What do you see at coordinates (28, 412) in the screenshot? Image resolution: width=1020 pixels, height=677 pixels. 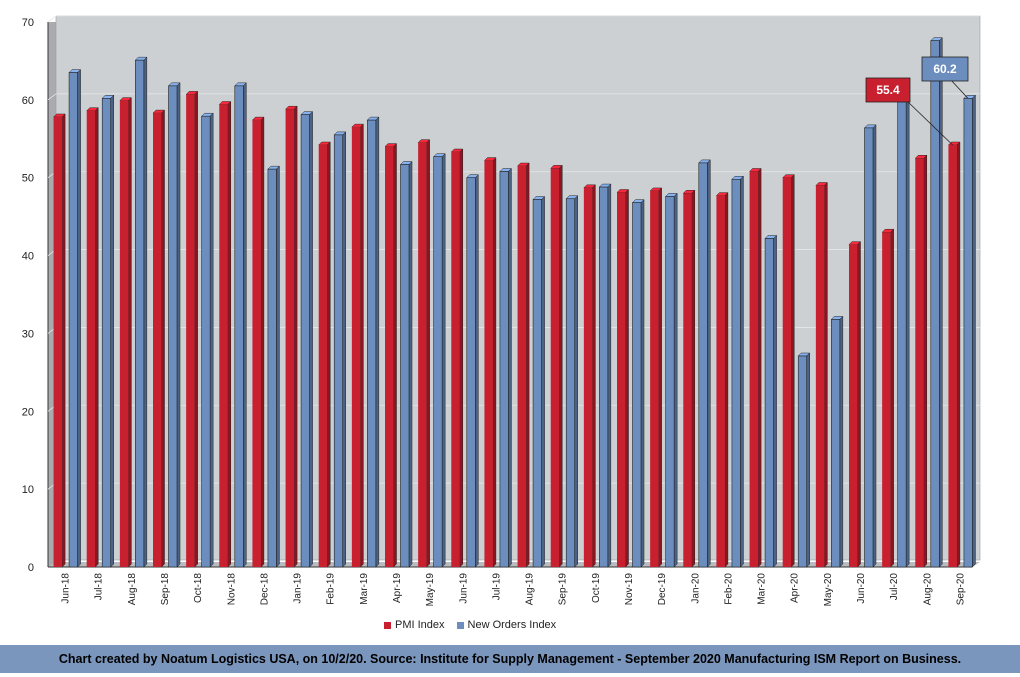 I see `y-tick-label: 20` at bounding box center [28, 412].